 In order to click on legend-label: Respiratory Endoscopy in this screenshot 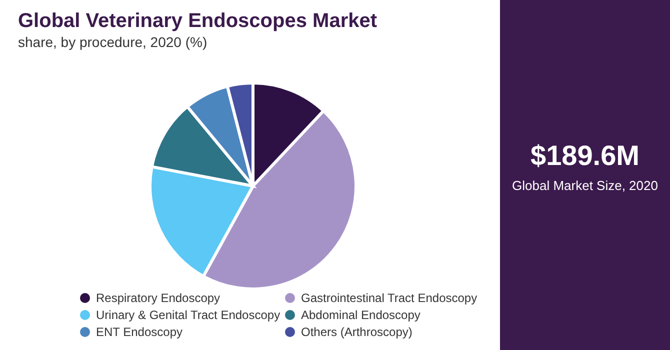, I will do `click(158, 298)`.